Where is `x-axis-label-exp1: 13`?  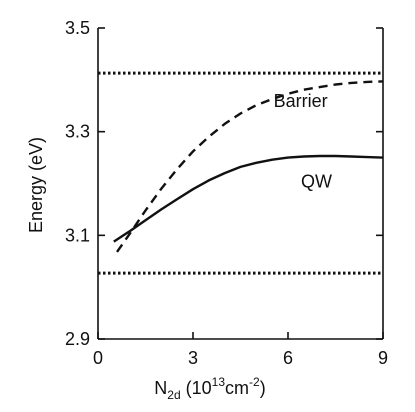 x-axis-label-exp1: 13 is located at coordinates (219, 382).